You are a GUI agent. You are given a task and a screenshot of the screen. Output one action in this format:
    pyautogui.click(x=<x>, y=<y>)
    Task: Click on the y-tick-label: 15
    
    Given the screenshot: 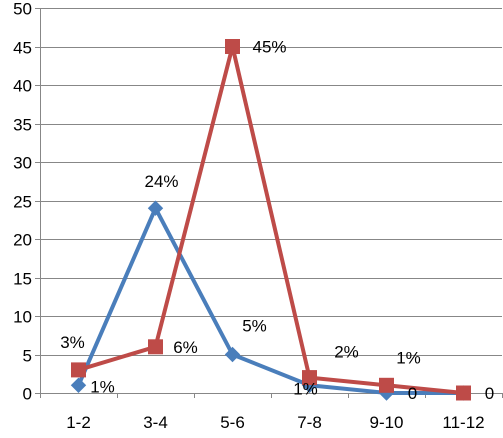 What is the action you would take?
    pyautogui.click(x=22, y=279)
    